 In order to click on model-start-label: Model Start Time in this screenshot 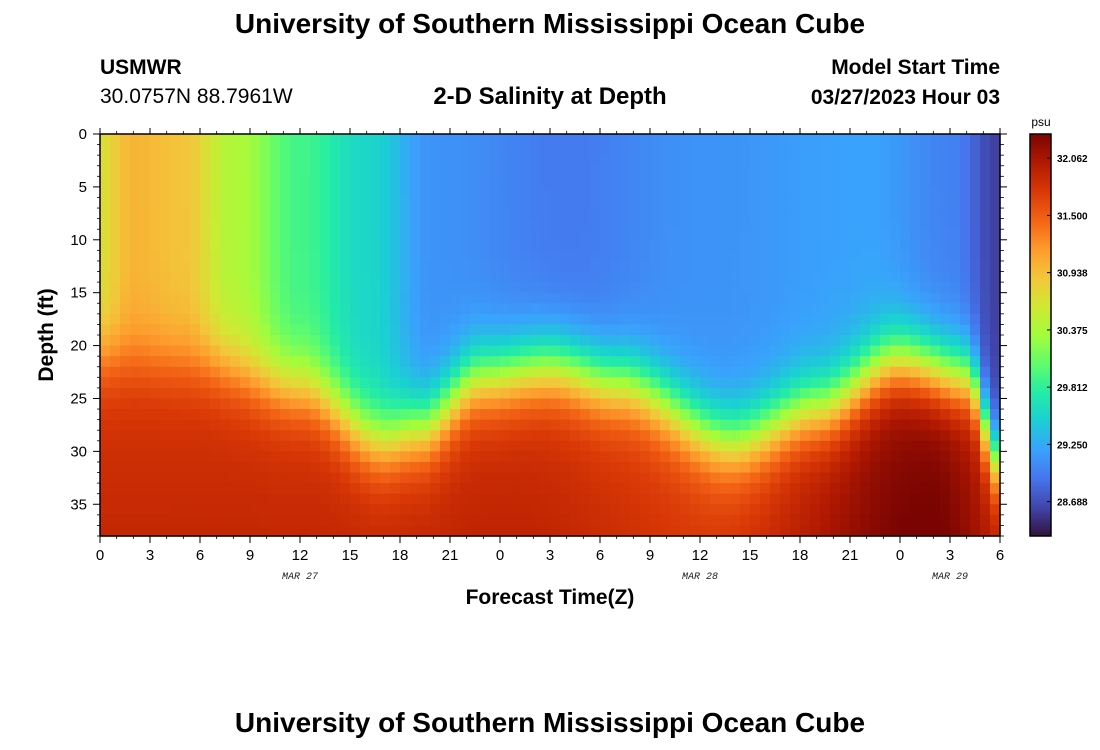, I will do `click(915, 67)`.